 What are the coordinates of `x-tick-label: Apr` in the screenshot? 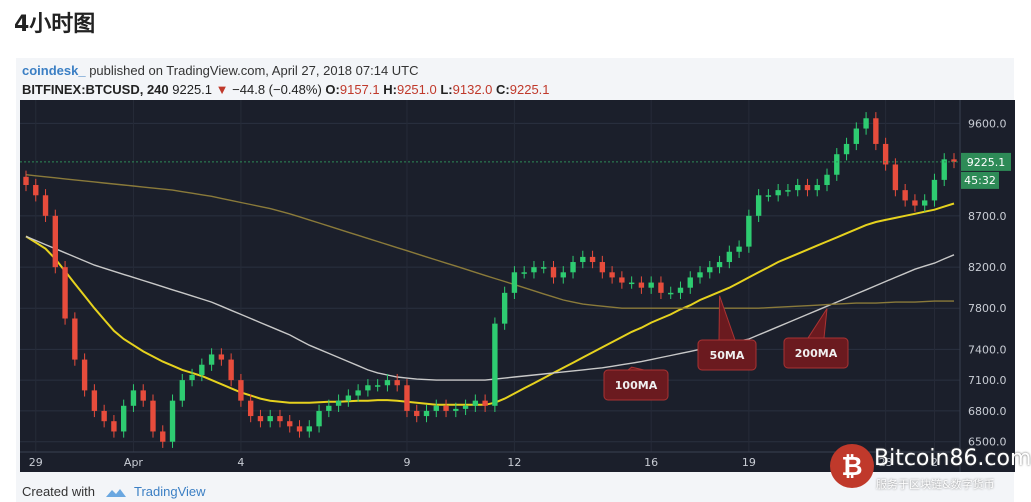 It's located at (134, 462).